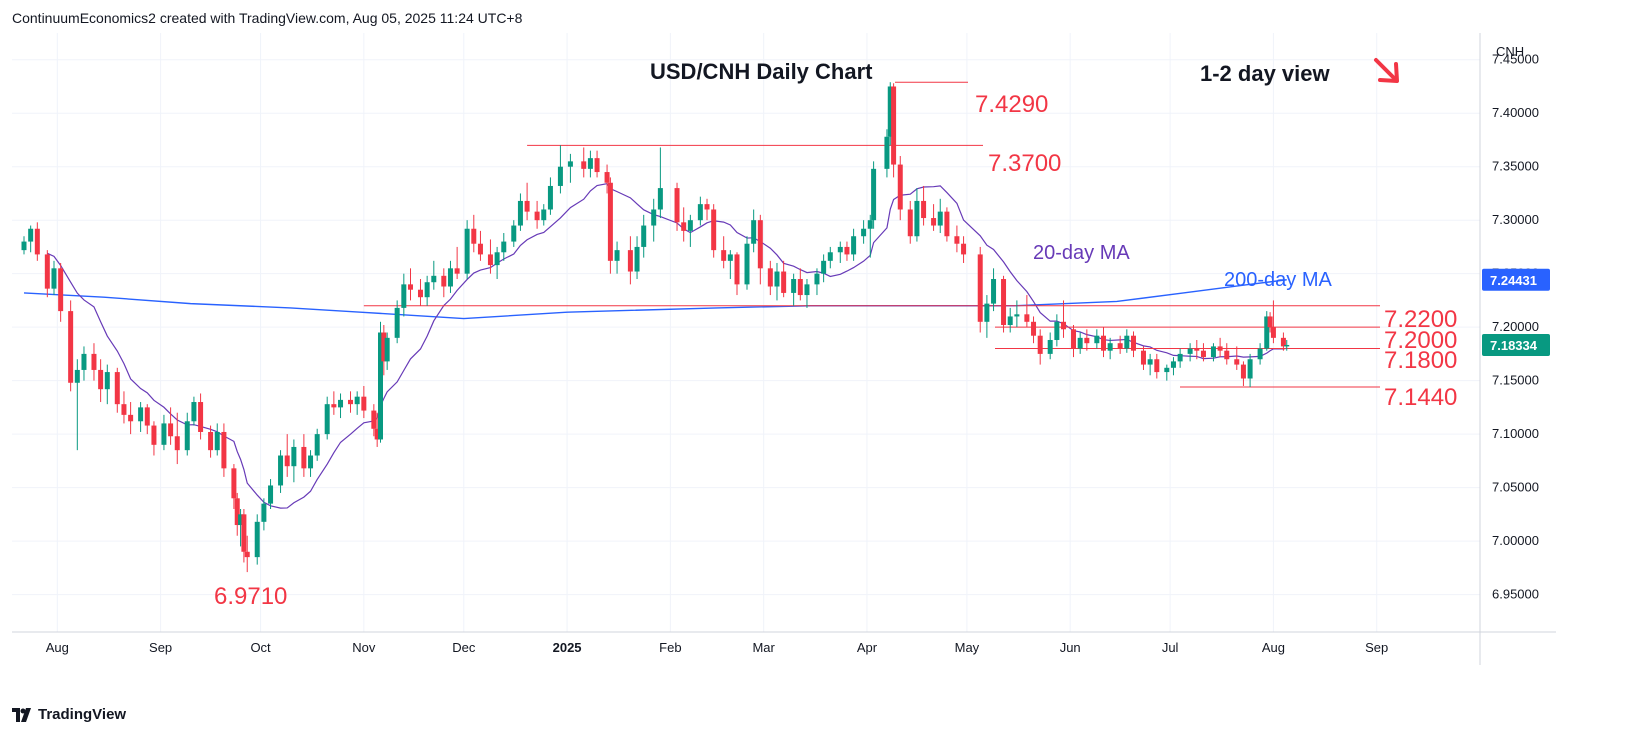  I want to click on y-tick-label: 7.10000, so click(1515, 433).